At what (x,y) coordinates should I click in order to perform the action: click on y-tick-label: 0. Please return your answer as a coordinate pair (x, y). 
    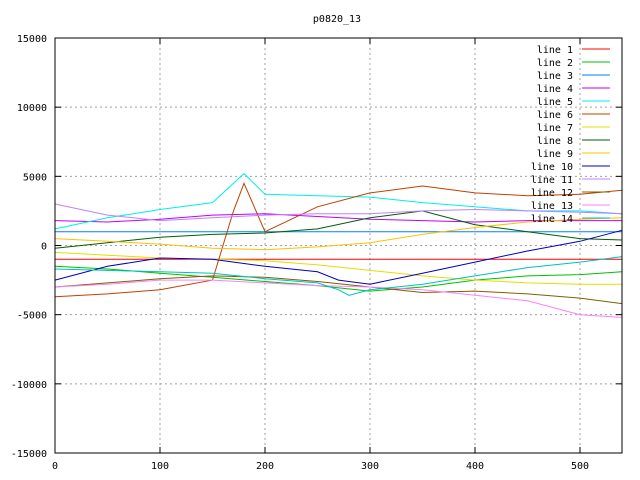
    Looking at the image, I should click on (44, 247).